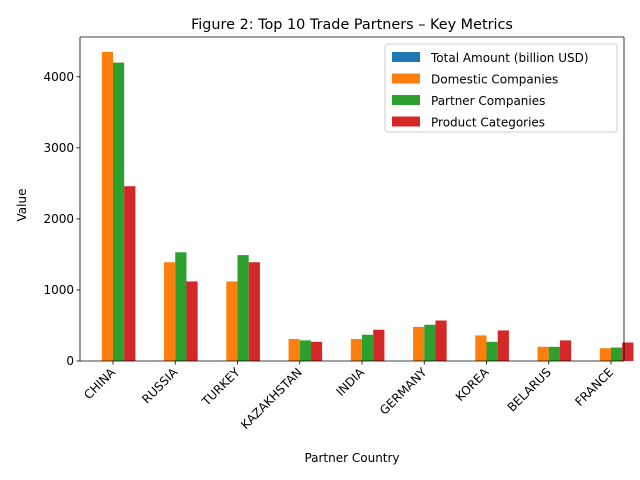 The height and width of the screenshot is (480, 640). I want to click on legend-box, so click(501, 88).